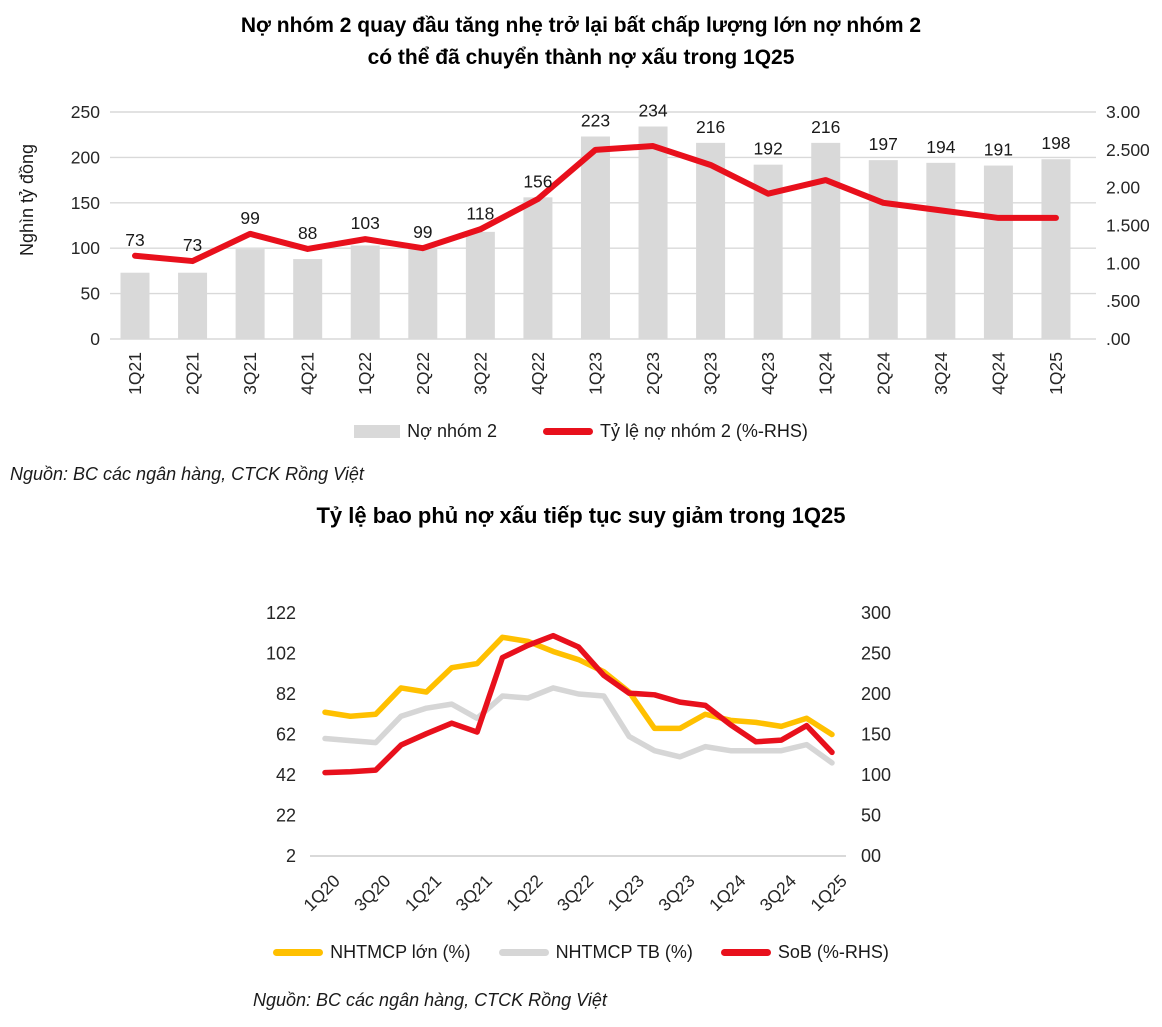 Image resolution: width=1162 pixels, height=1027 pixels. Describe the element at coordinates (626, 893) in the screenshot. I see `x-axis-tick: 1Q23` at that location.